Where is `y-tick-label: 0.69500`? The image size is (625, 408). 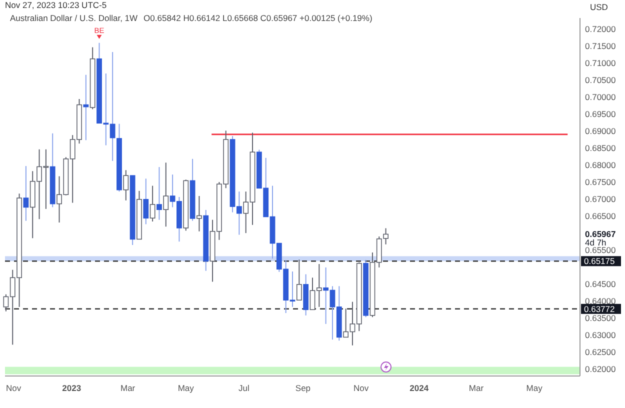
y-tick-label: 0.69500 is located at coordinates (600, 113).